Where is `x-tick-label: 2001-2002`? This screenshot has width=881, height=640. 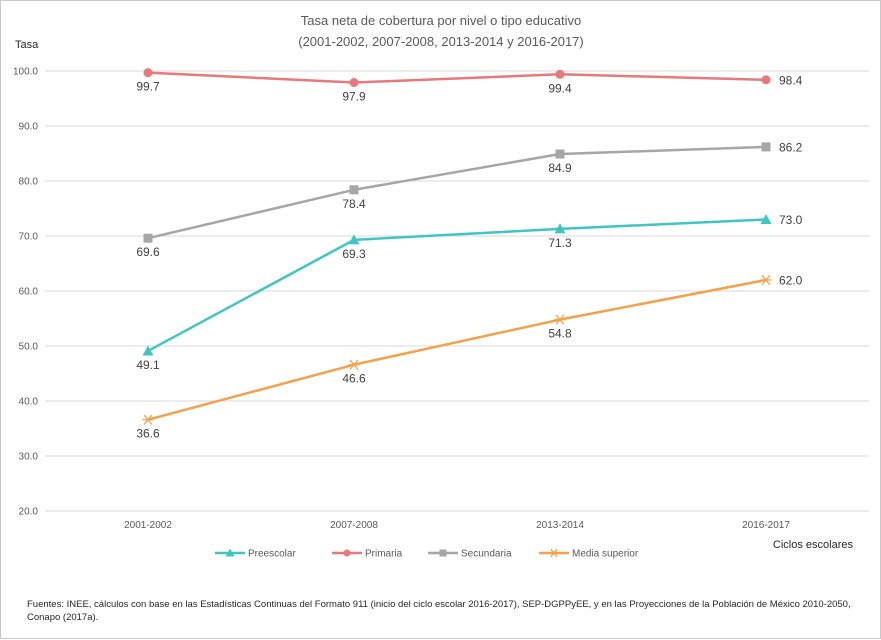 x-tick-label: 2001-2002 is located at coordinates (148, 525).